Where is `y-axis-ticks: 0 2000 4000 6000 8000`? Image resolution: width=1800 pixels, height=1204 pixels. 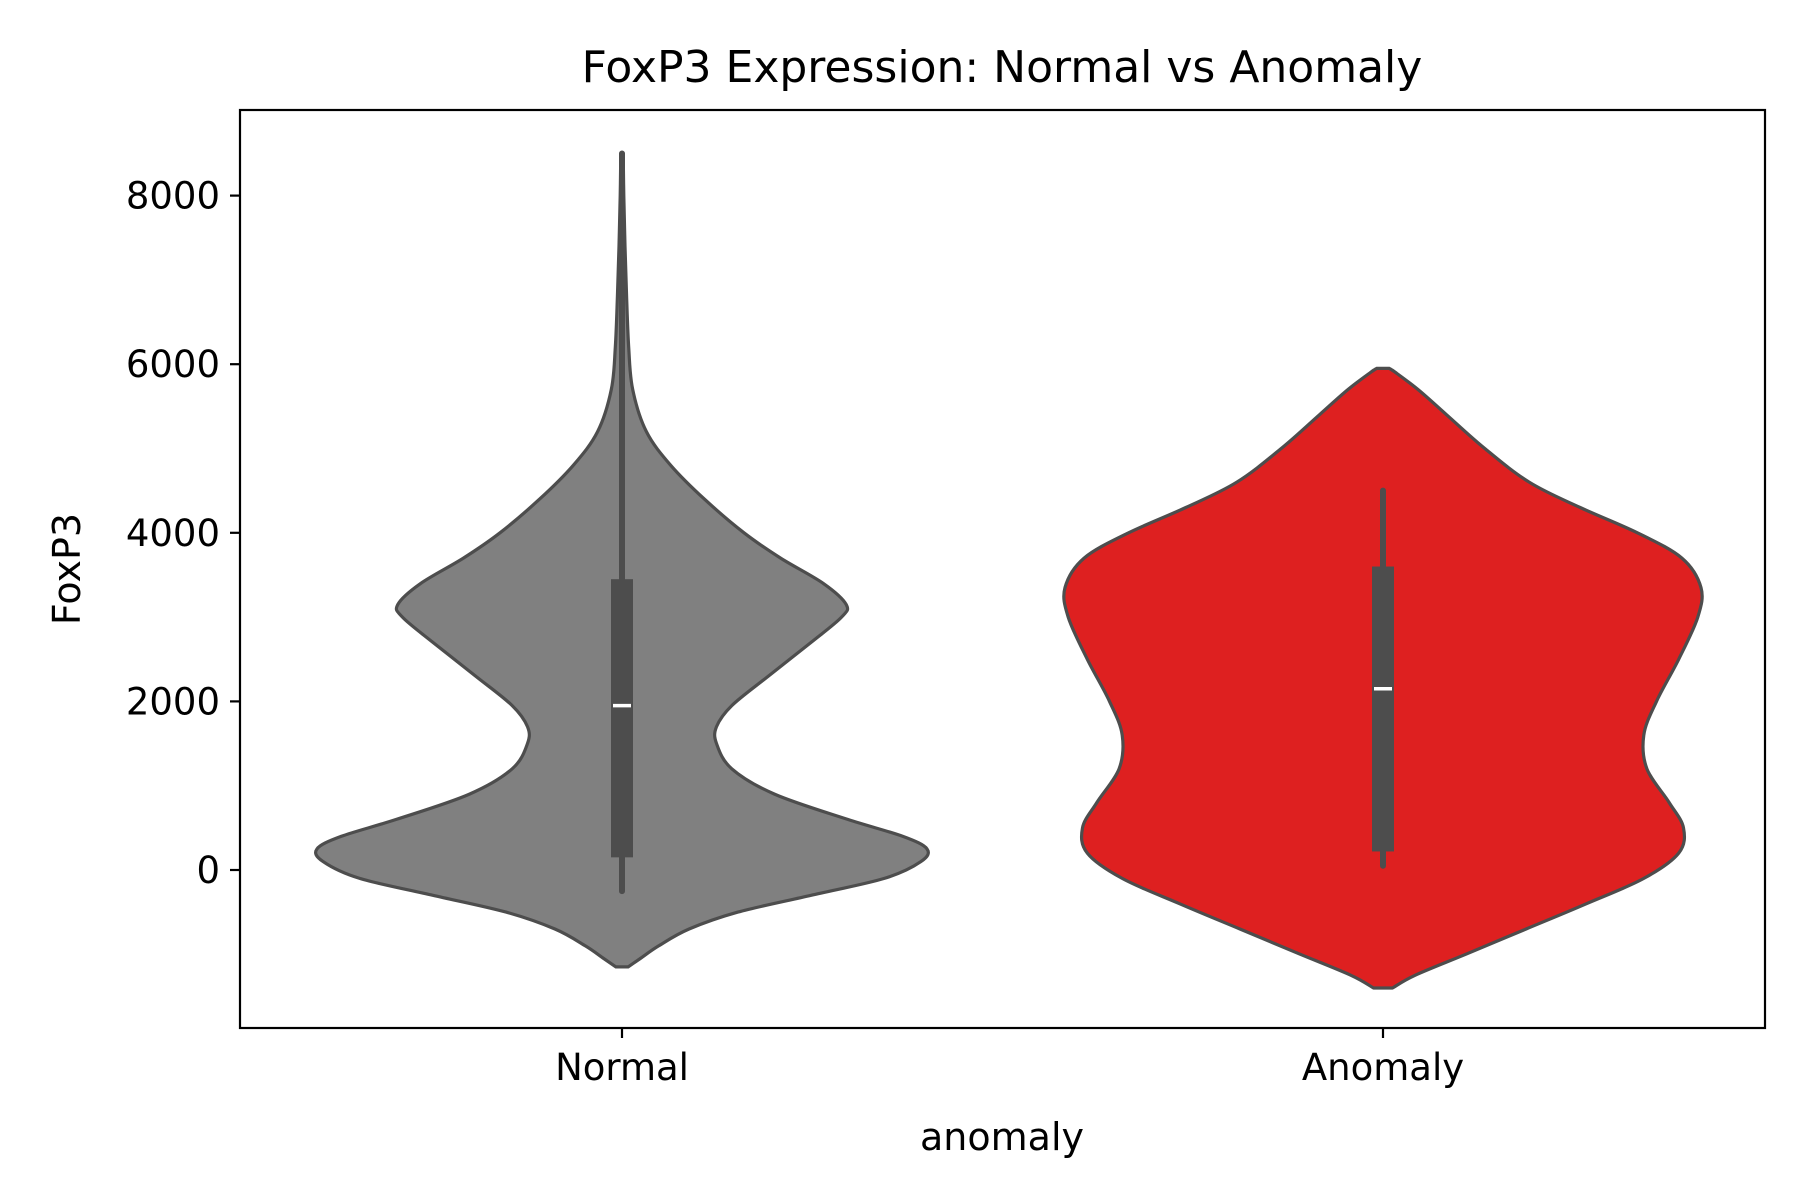
y-axis-ticks: 0 2000 4000 6000 8000 is located at coordinates (183, 533).